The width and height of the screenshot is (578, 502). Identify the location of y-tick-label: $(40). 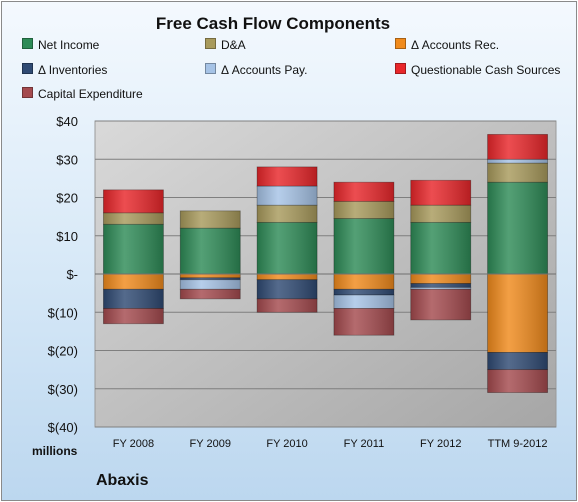
(63, 427).